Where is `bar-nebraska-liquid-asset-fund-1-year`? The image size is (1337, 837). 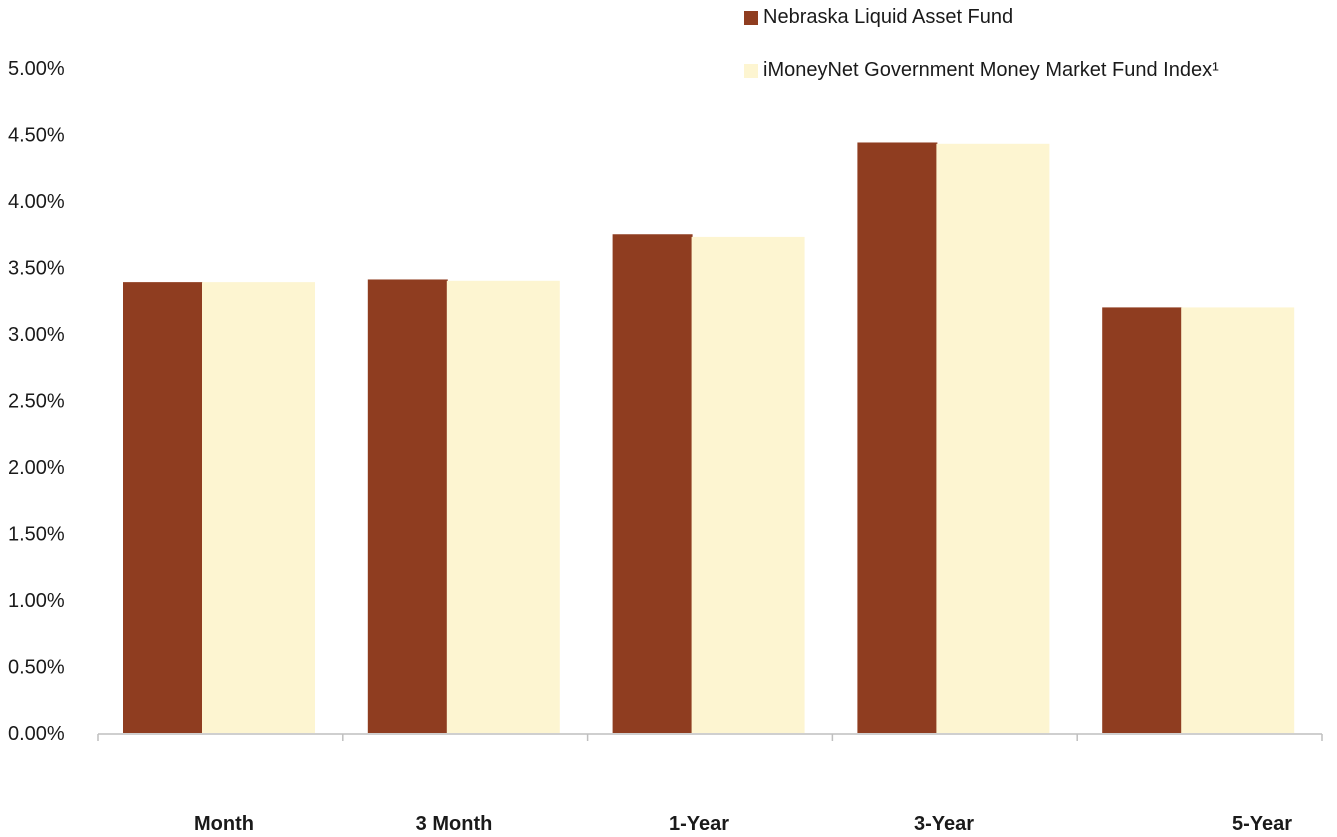 bar-nebraska-liquid-asset-fund-1-year is located at coordinates (652, 483).